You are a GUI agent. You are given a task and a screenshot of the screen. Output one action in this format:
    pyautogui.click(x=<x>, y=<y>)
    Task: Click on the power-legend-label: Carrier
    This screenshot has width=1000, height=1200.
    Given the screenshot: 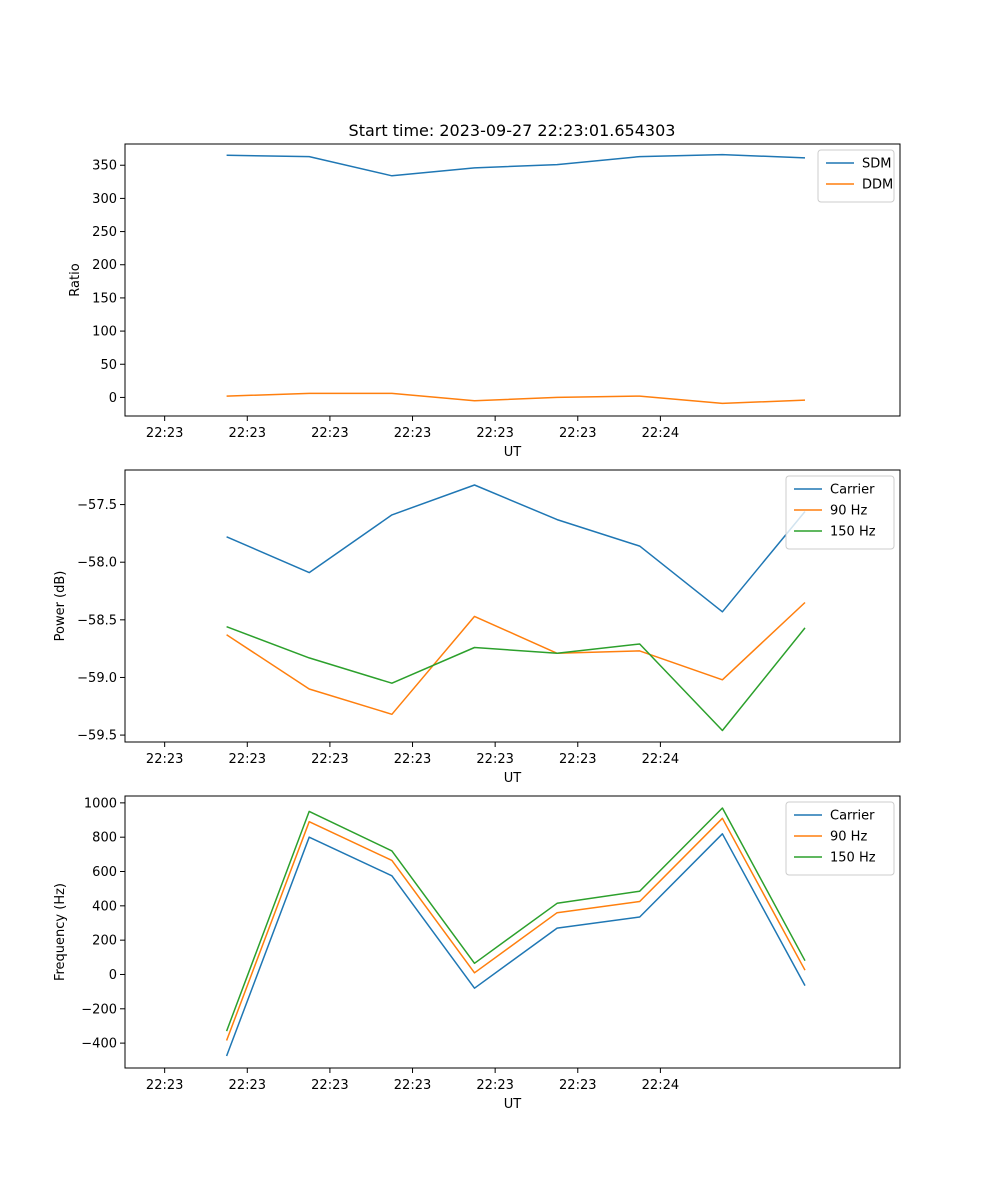 What is the action you would take?
    pyautogui.click(x=852, y=490)
    